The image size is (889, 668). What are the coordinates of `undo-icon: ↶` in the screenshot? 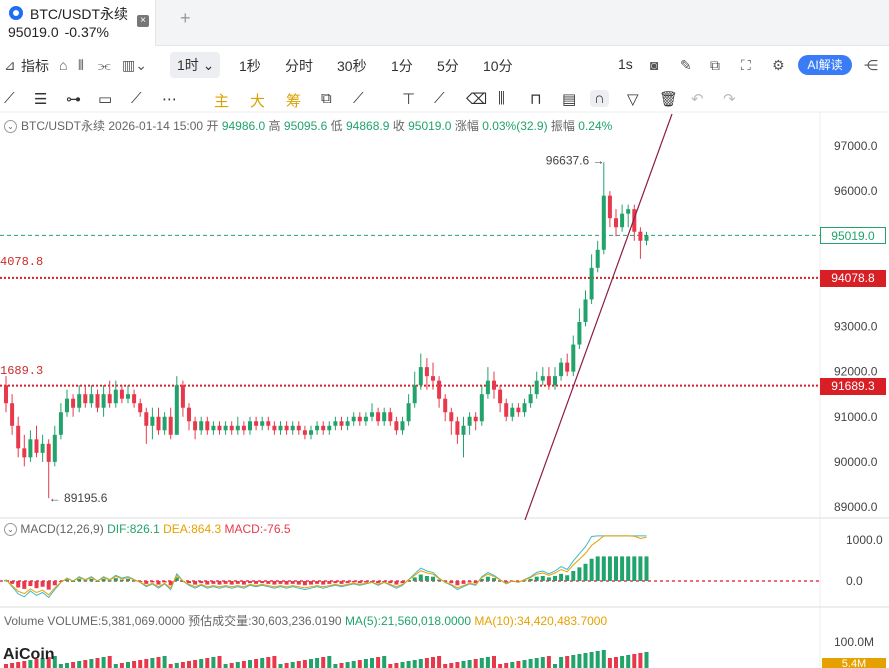 It's located at (697, 99).